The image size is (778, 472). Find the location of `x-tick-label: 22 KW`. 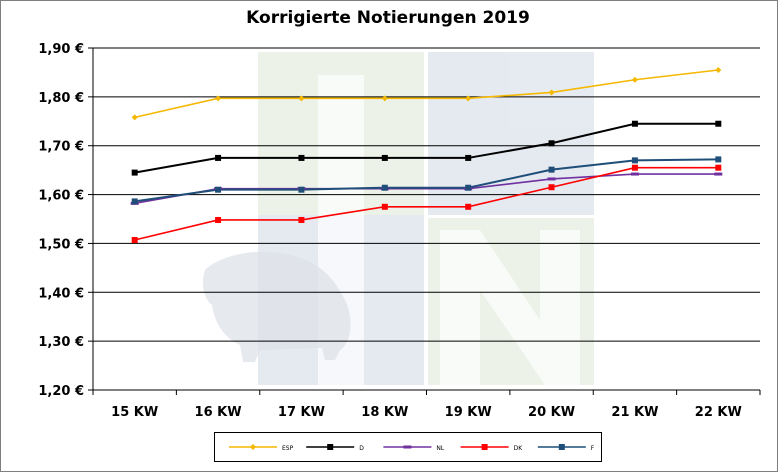

x-tick-label: 22 KW is located at coordinates (718, 412).